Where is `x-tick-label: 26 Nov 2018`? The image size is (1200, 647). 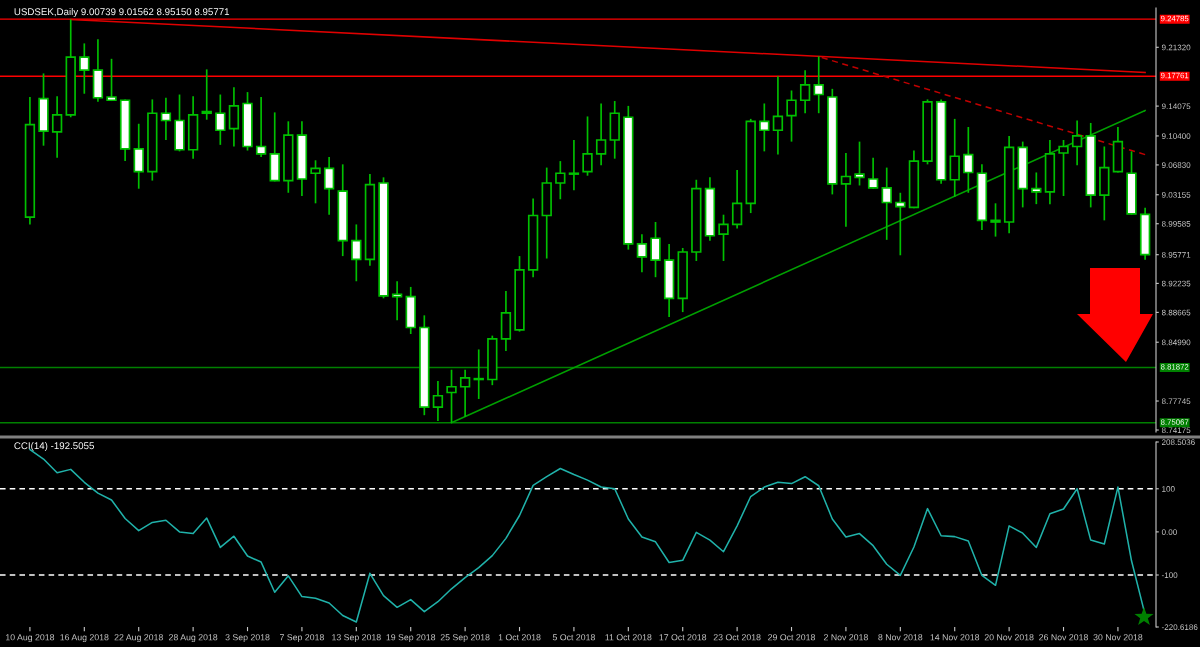
x-tick-label: 26 Nov 2018 is located at coordinates (1063, 637).